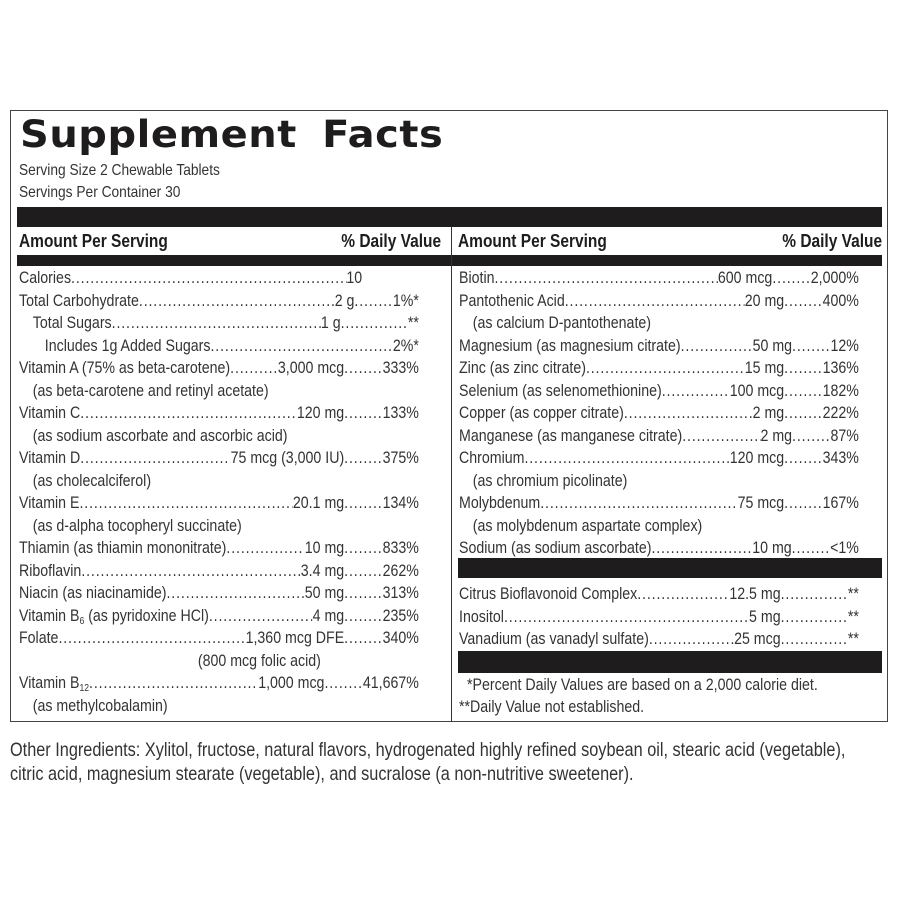 This screenshot has height=900, width=900. What do you see at coordinates (776, 435) in the screenshot?
I see `nutrient-amount: 2 mg` at bounding box center [776, 435].